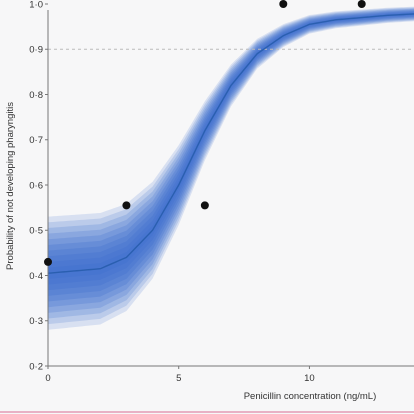 This screenshot has height=414, width=414. I want to click on y-tick-label: 0·6, so click(36, 185).